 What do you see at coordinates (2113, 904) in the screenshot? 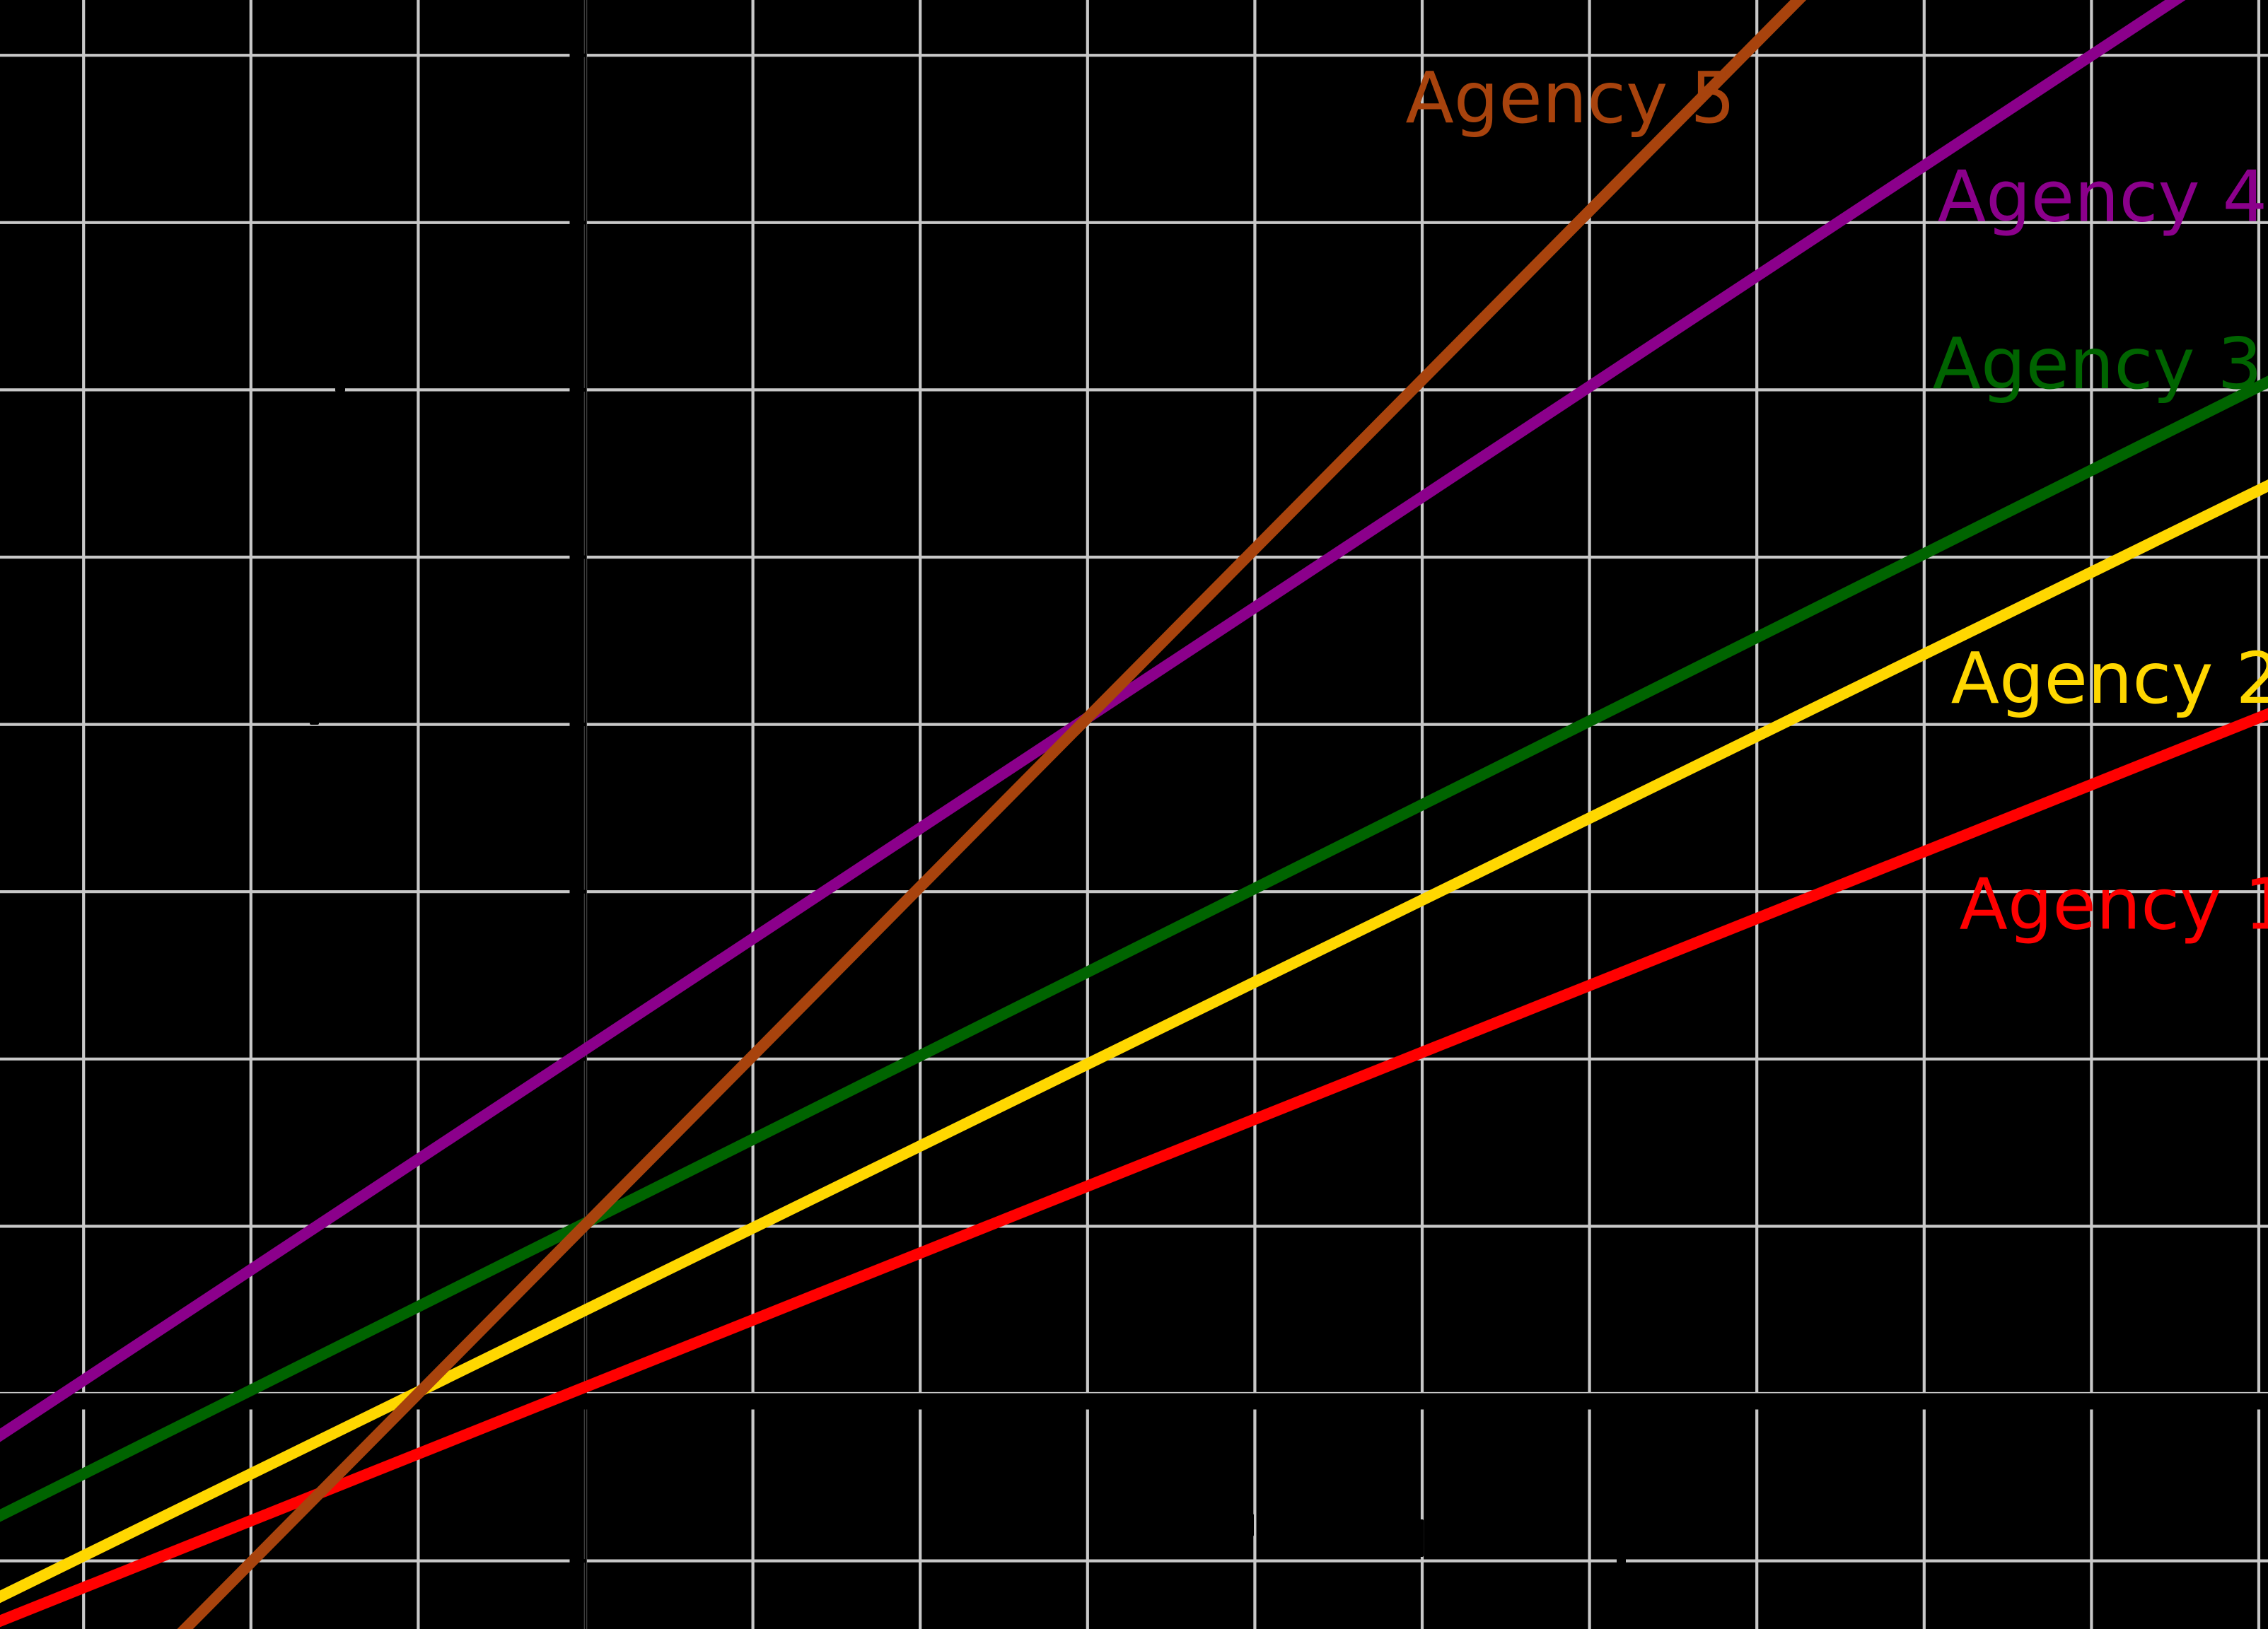
I see `series-label-agency-1: Agency 1` at bounding box center [2113, 904].